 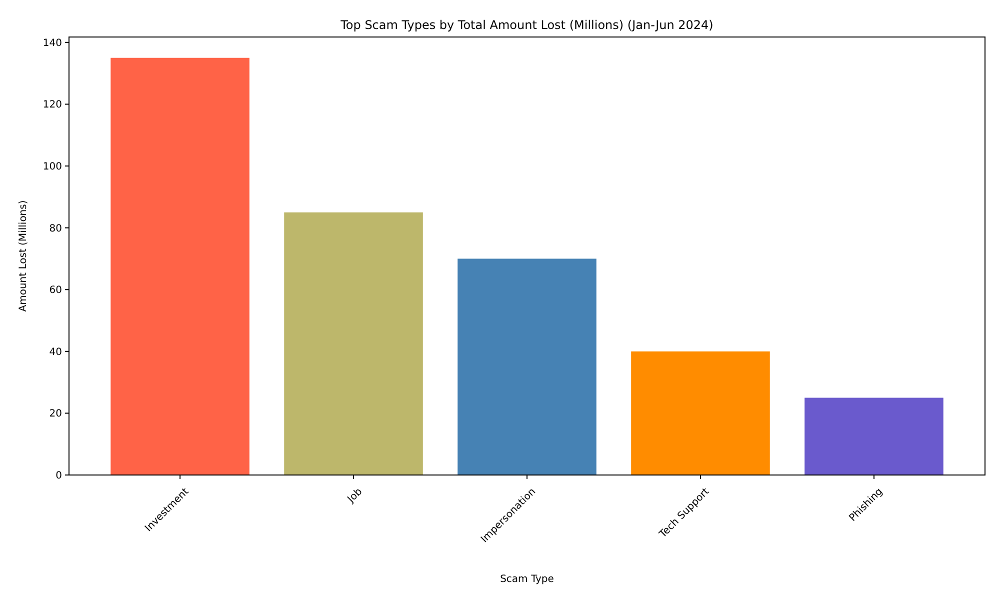 What do you see at coordinates (52, 43) in the screenshot?
I see `y-tick-label: 140` at bounding box center [52, 43].